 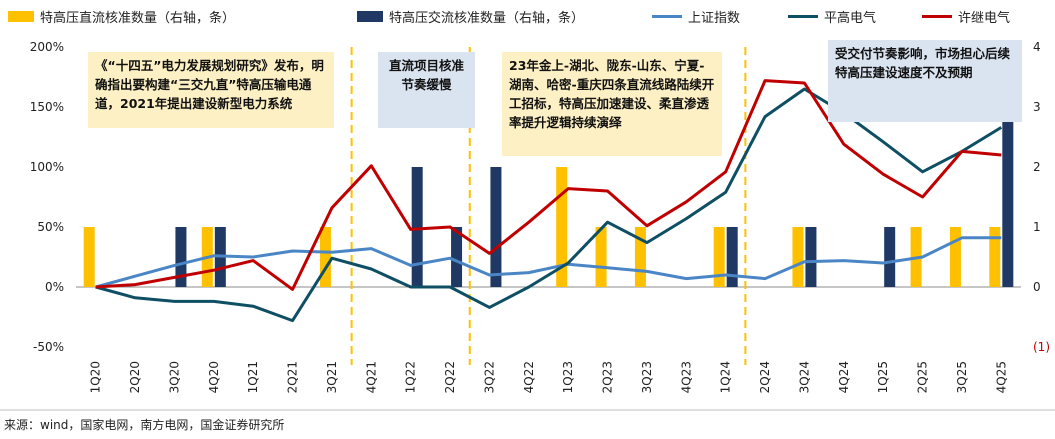 What do you see at coordinates (686, 377) in the screenshot?
I see `x-axis-tick-label: 4Q23` at bounding box center [686, 377].